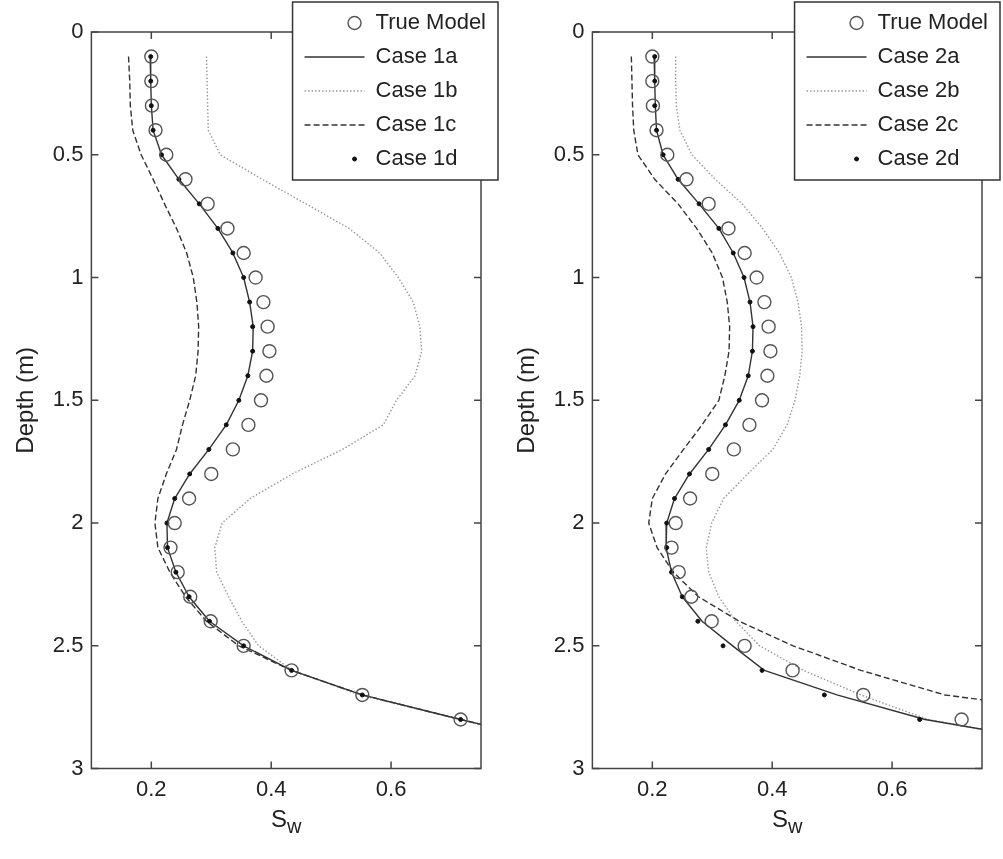 This screenshot has width=1003, height=859. I want to click on legend-label: Case 2b, so click(918, 90).